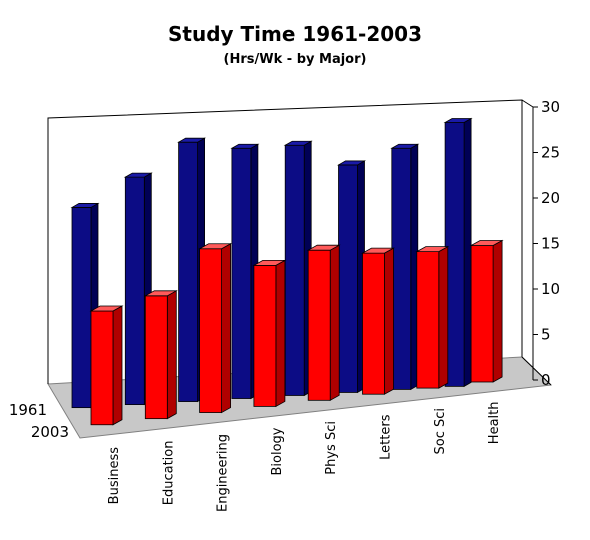 The width and height of the screenshot is (590, 540). I want to click on bar-2003-Soc Sci, so click(432, 317).